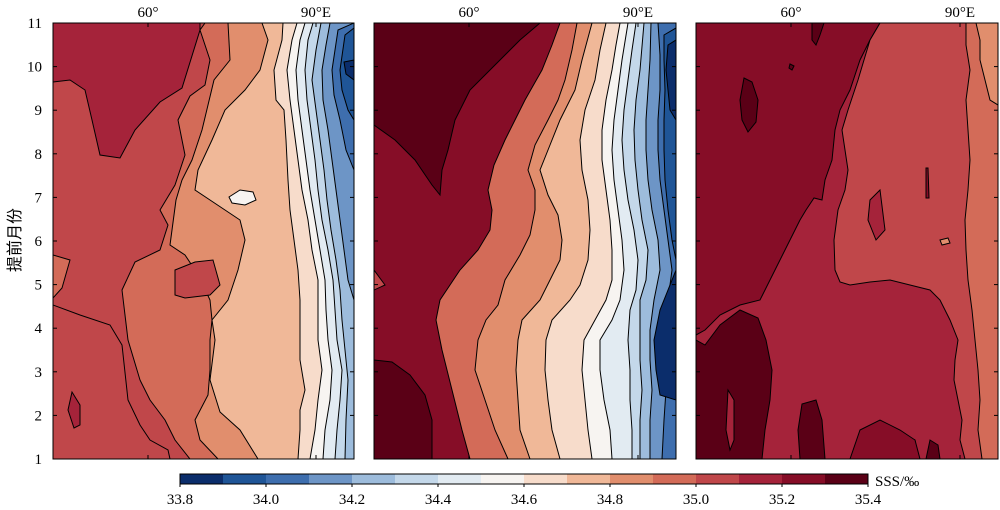 The width and height of the screenshot is (1000, 510). Describe the element at coordinates (670, 80) in the screenshot. I see `panel-2-contour-33.9` at that location.